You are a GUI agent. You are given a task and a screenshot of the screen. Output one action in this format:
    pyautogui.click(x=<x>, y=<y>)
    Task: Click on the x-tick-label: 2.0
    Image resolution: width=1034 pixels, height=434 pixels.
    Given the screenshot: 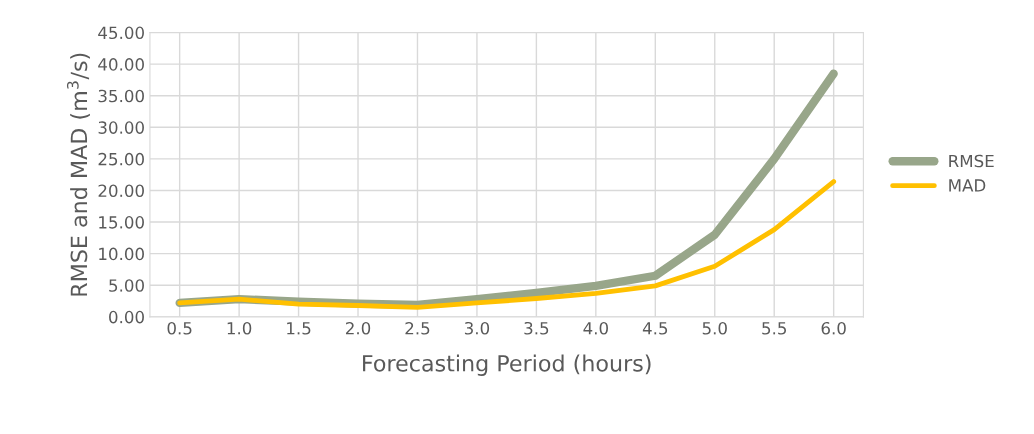 What is the action you would take?
    pyautogui.click(x=358, y=328)
    